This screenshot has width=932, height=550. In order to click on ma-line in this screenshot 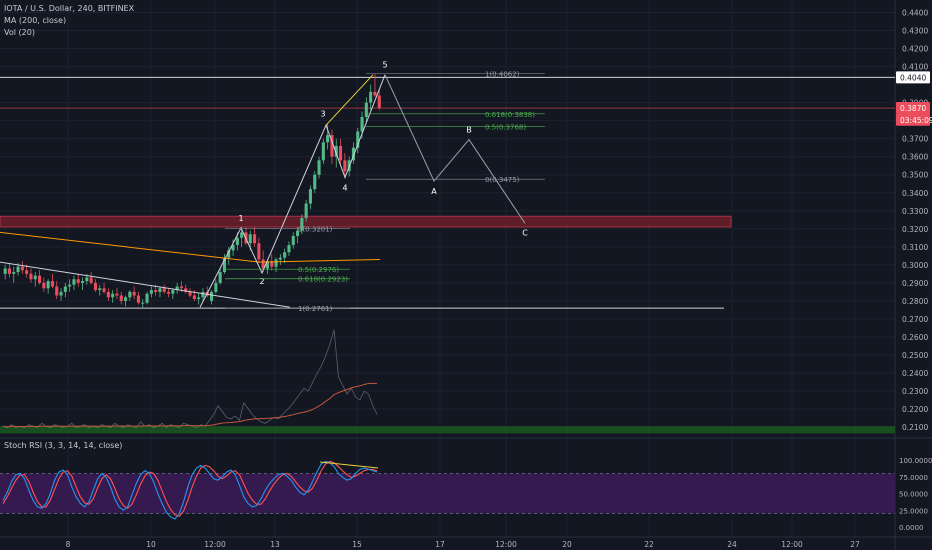, I will do `click(190, 247)`.